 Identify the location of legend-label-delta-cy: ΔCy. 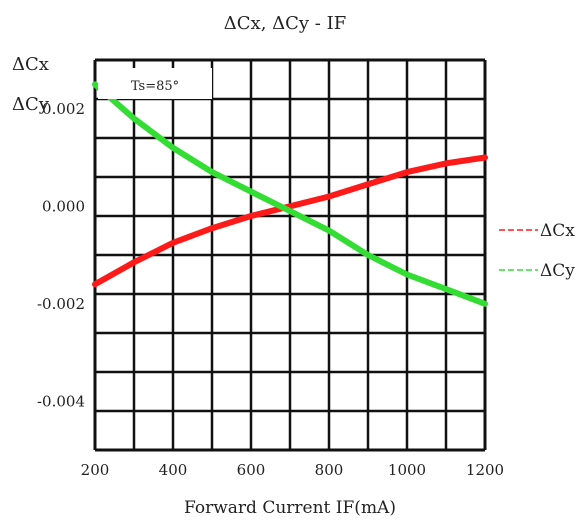
(557, 271).